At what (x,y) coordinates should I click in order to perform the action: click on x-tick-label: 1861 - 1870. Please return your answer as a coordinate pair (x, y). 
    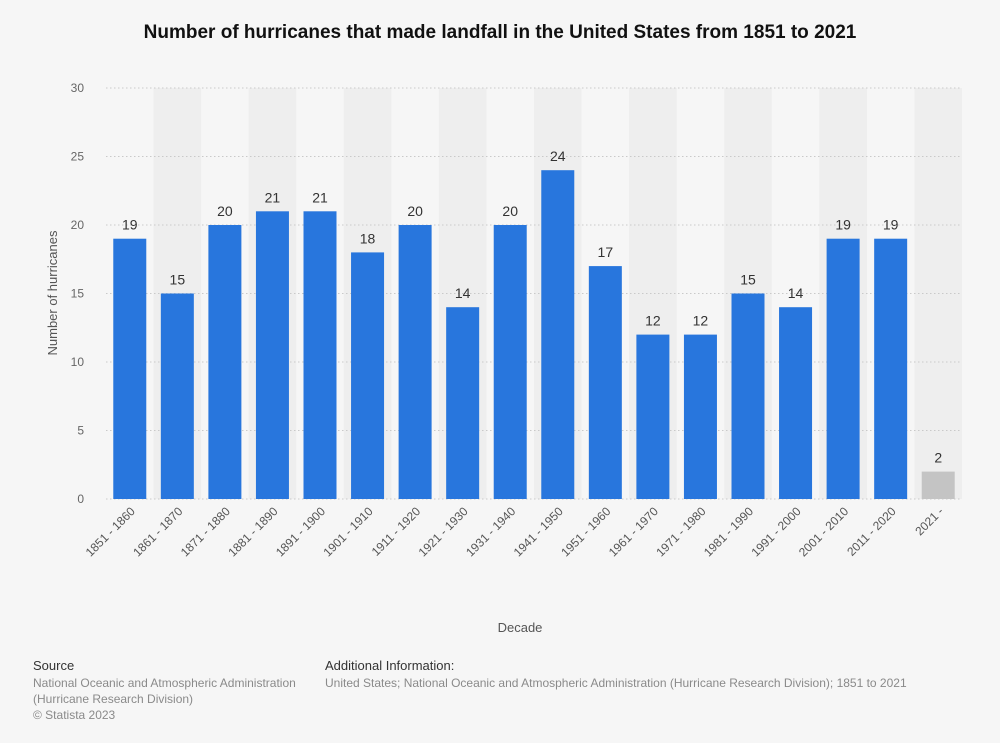
    Looking at the image, I should click on (157, 531).